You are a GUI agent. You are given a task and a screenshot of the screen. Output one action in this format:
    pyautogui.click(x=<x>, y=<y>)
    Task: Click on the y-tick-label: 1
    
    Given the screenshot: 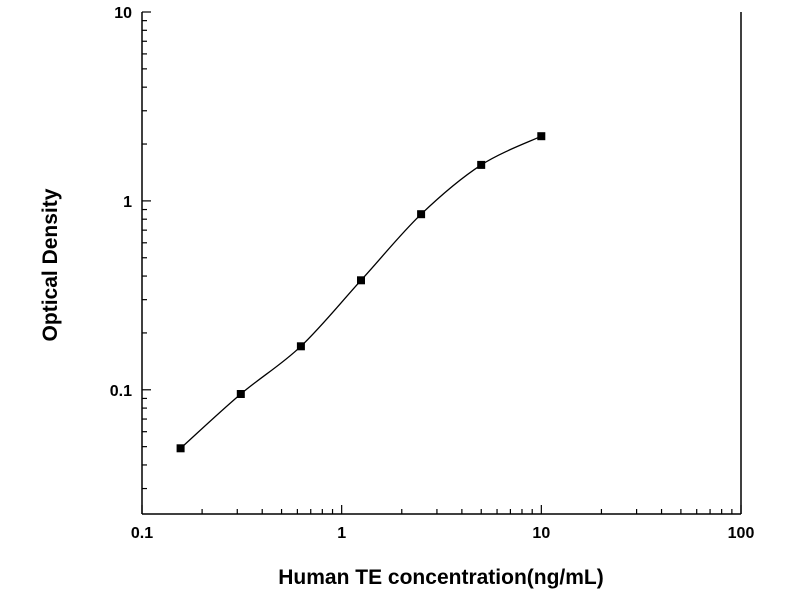 What is the action you would take?
    pyautogui.click(x=127, y=202)
    